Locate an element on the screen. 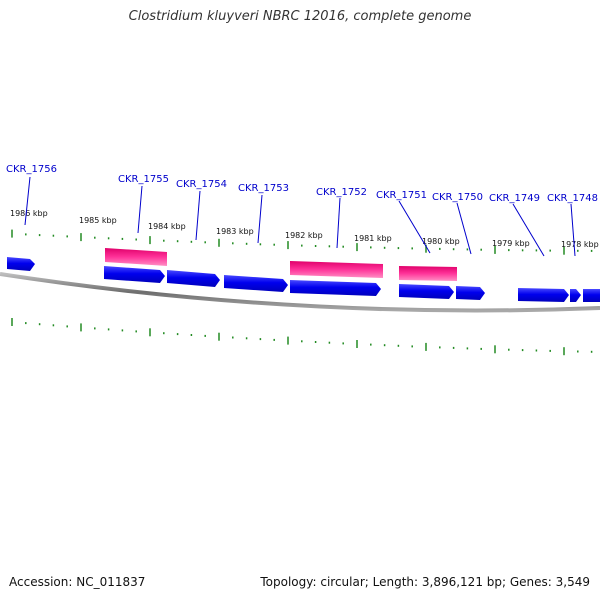 The height and width of the screenshot is (600, 600). rna-features is located at coordinates (281, 264).